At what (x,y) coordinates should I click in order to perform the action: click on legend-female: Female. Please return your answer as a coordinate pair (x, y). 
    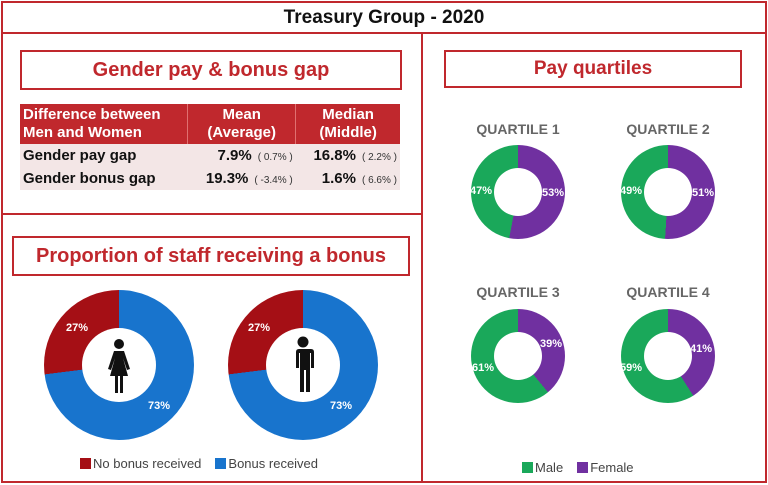
    Looking at the image, I should click on (605, 467).